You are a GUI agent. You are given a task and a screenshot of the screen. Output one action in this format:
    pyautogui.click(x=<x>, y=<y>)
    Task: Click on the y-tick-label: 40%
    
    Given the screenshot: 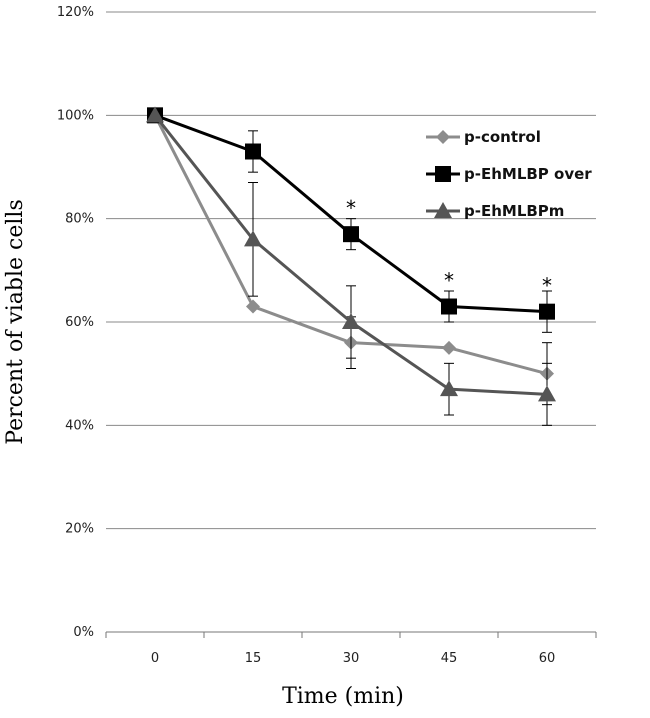 What is the action you would take?
    pyautogui.click(x=79, y=425)
    